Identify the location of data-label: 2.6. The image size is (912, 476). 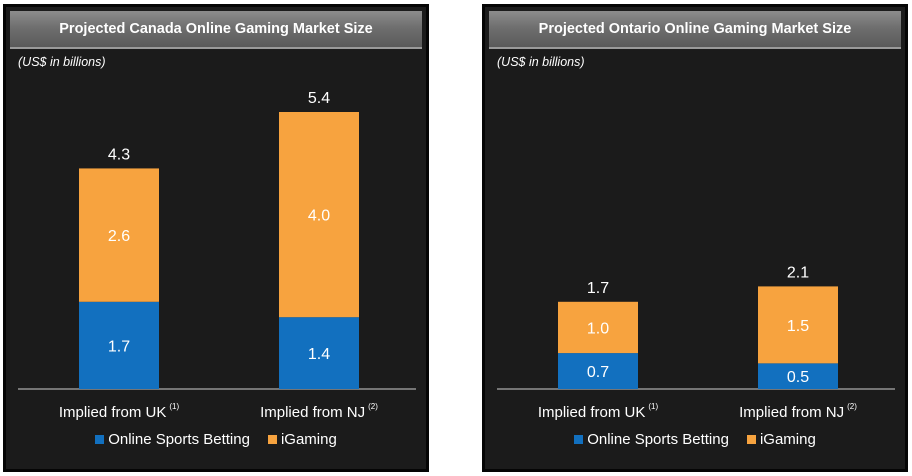
(119, 236).